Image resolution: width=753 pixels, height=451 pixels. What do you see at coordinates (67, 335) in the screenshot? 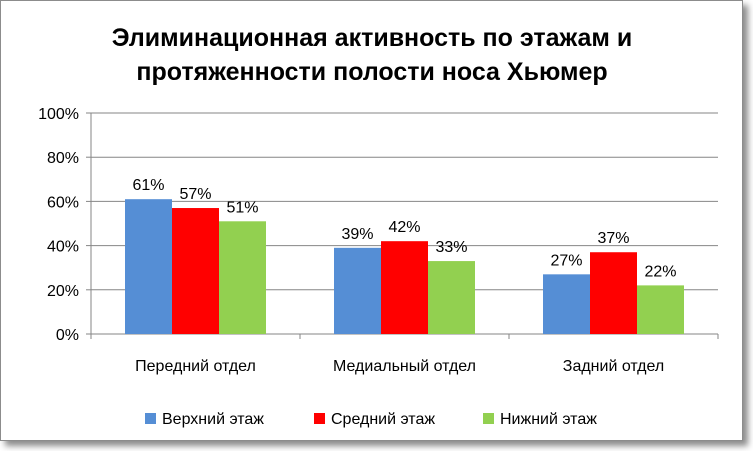
I see `y-tick-label: 0%` at bounding box center [67, 335].